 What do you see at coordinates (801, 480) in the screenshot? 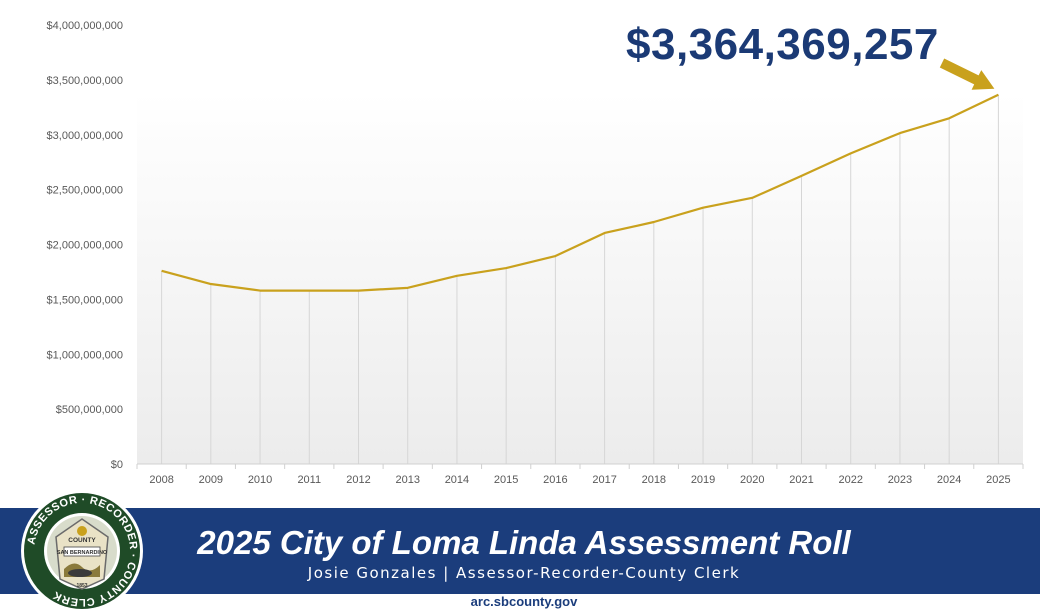
I see `x-tick-label: 2021` at bounding box center [801, 480].